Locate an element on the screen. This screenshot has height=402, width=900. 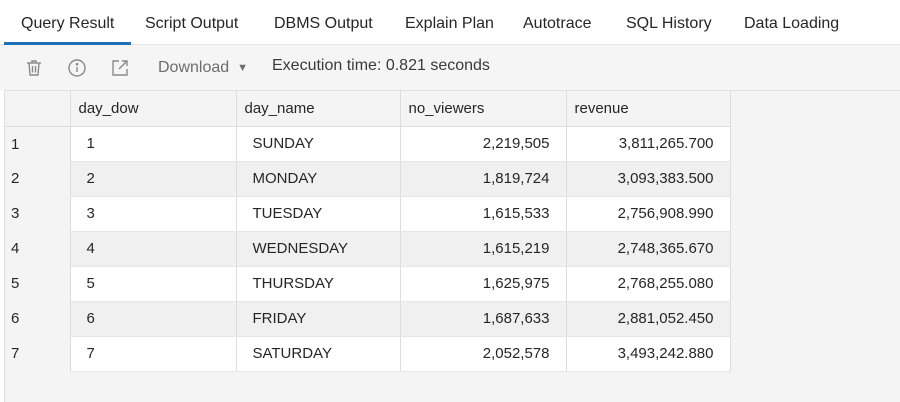
table-row: 7 7 SATURDAY 2,052,578 3,493,242.880 is located at coordinates (368, 354).